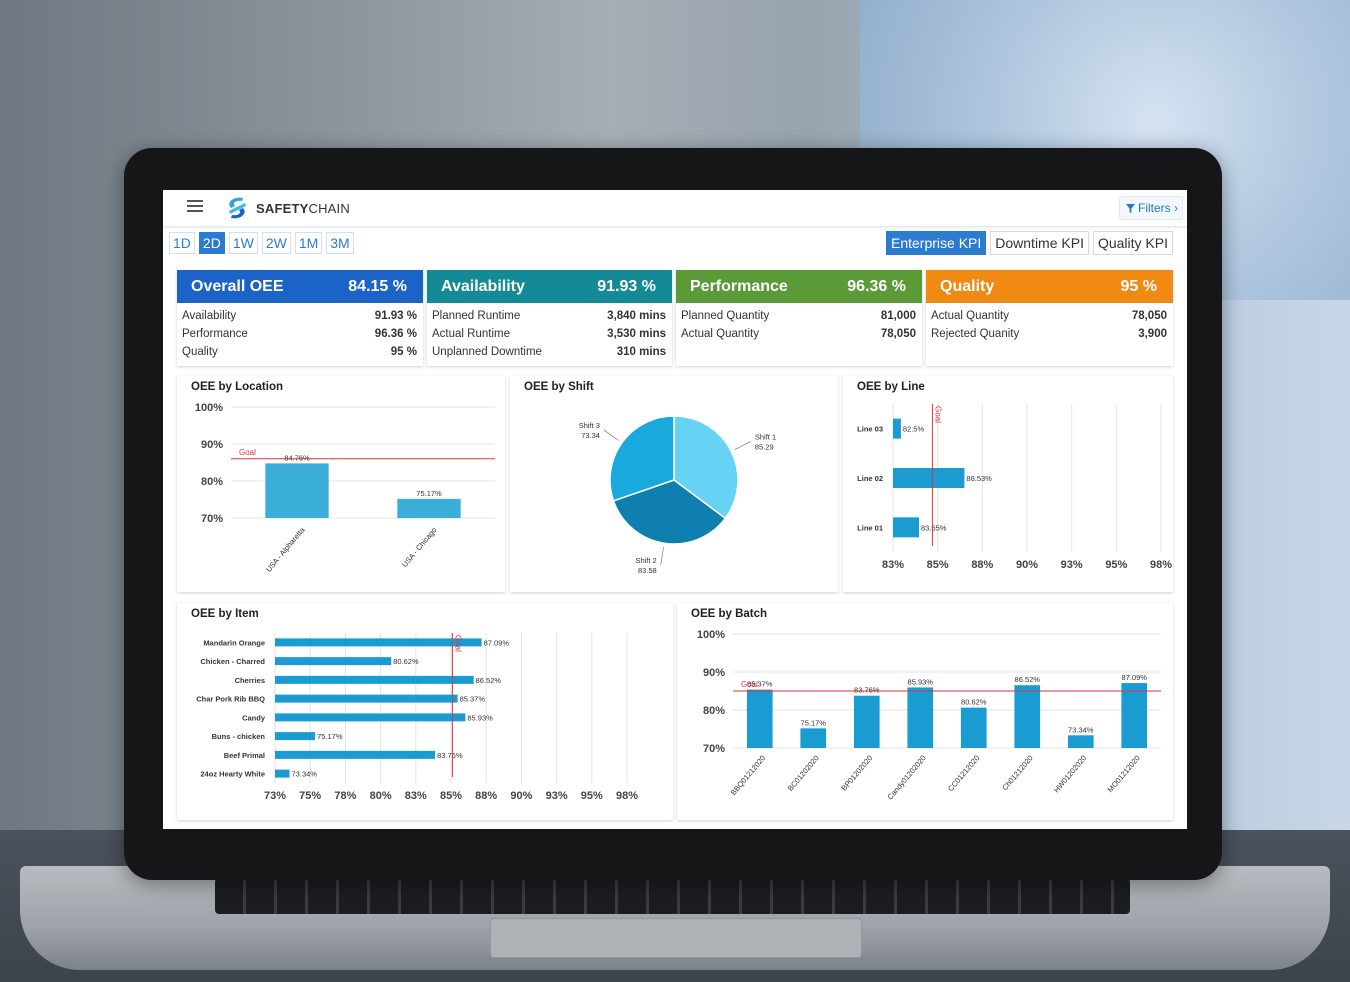  I want to click on kpi-metric-row: Rejected Quanity 3,900, so click(1049, 334).